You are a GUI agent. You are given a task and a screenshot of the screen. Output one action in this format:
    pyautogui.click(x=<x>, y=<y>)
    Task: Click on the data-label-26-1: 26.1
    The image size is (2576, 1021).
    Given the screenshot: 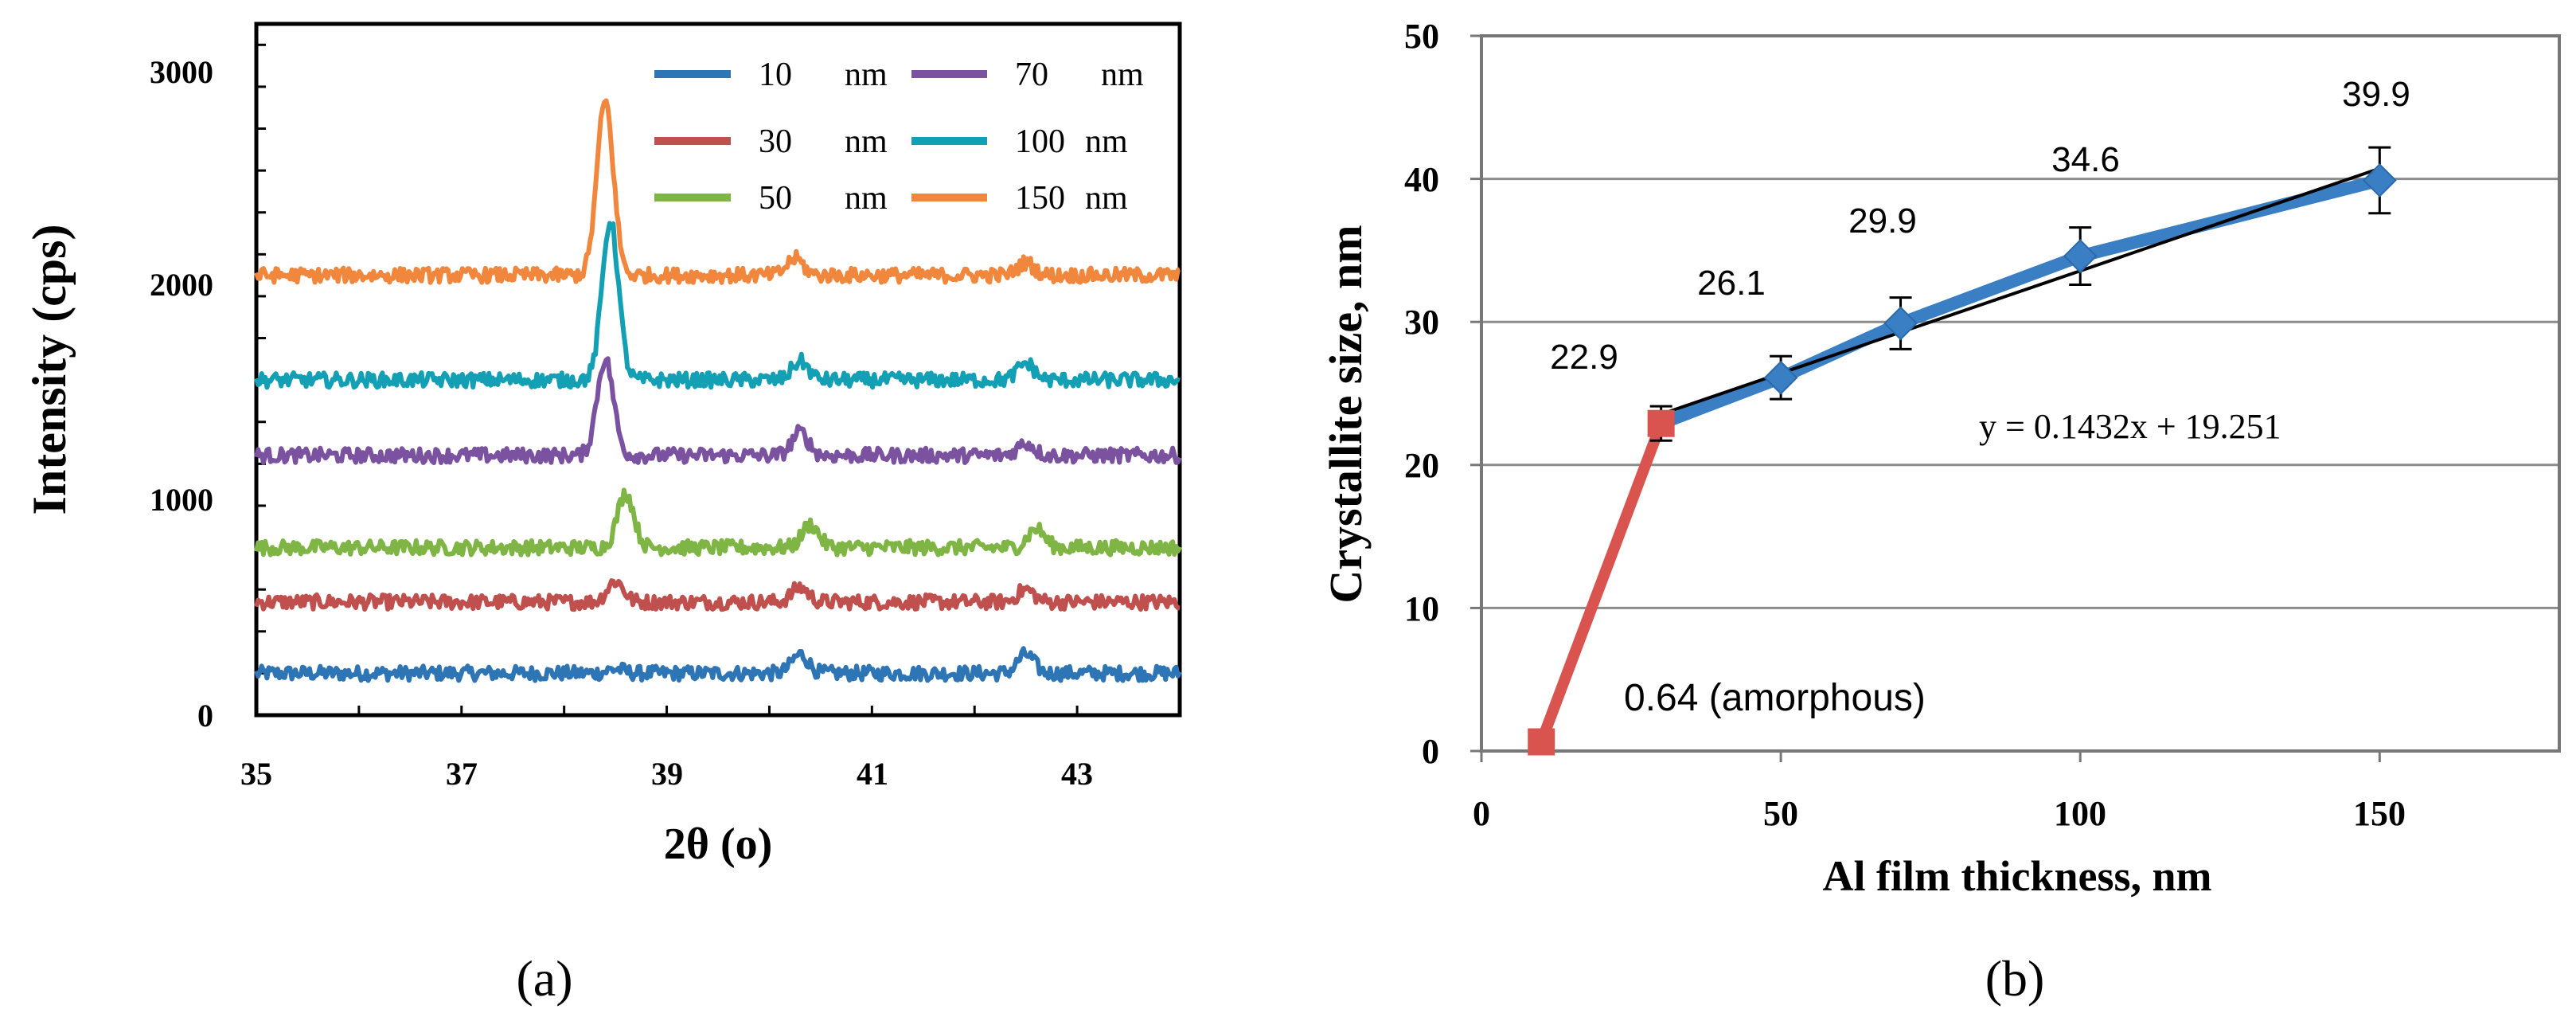 What is the action you would take?
    pyautogui.click(x=1731, y=283)
    